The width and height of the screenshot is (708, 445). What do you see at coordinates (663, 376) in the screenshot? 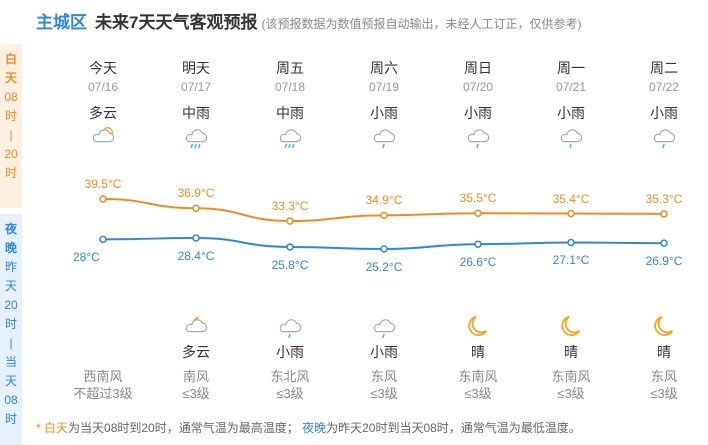
I see `wind-direction: 东风` at bounding box center [663, 376].